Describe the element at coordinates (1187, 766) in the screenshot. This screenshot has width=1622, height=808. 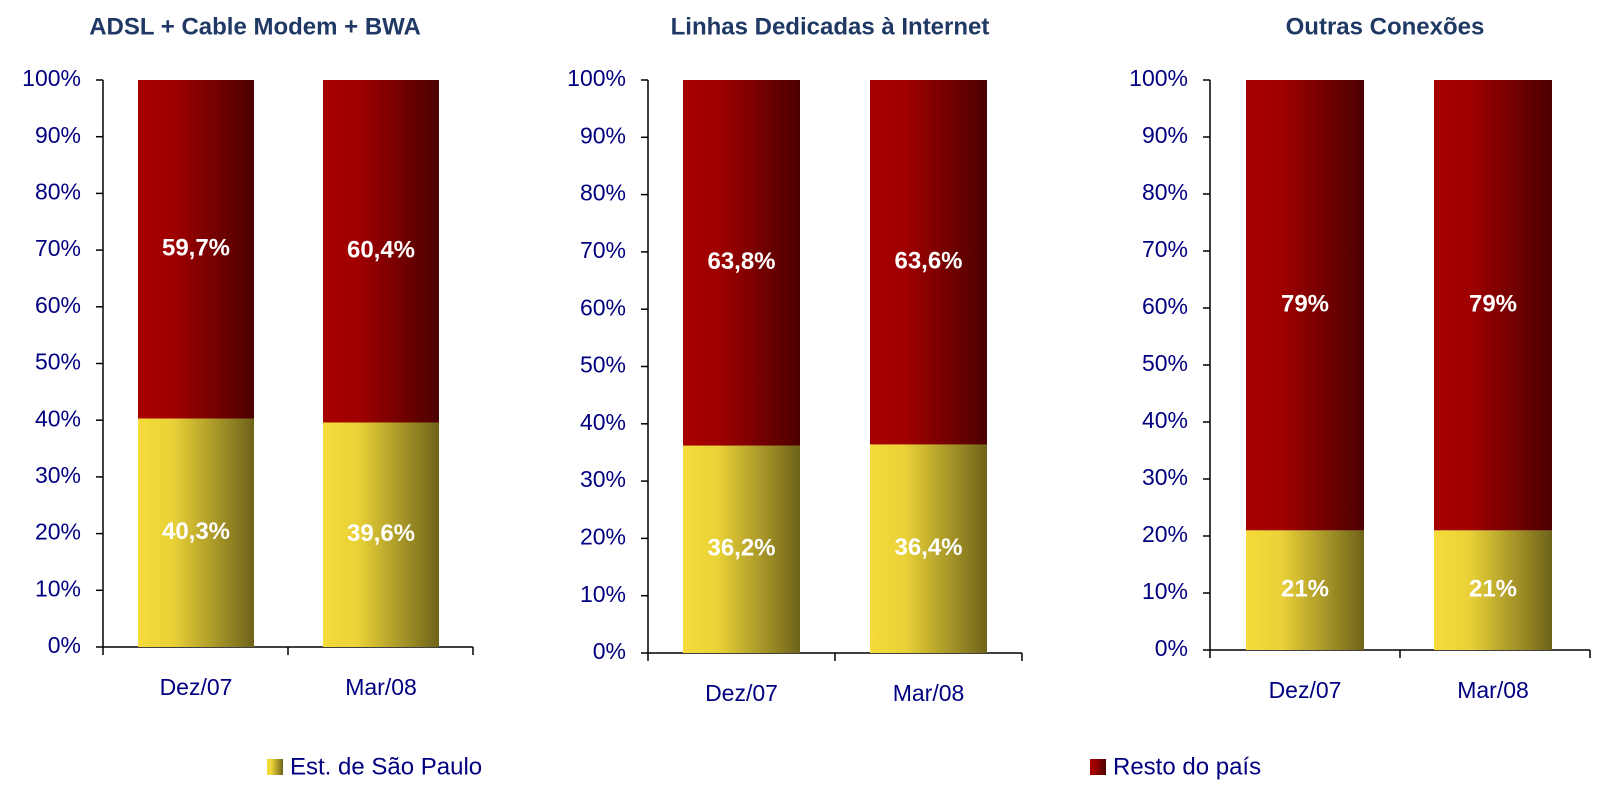
I see `legend-label: Resto do país` at that location.